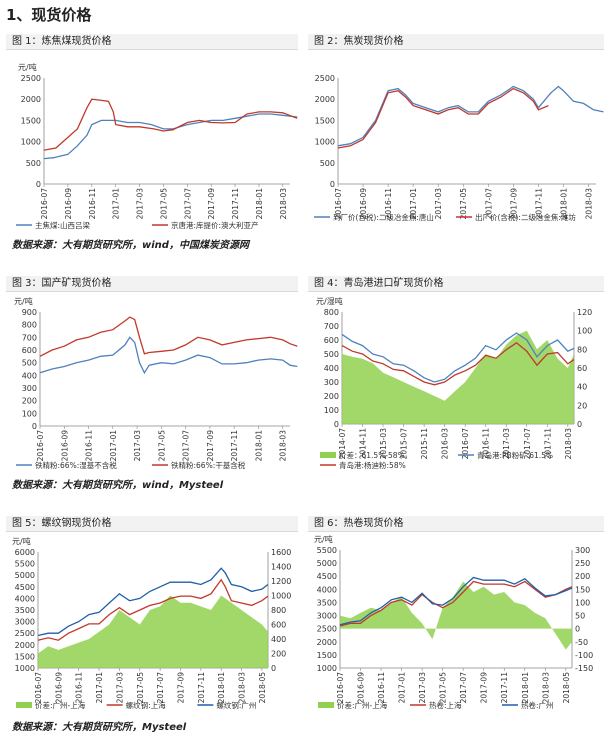 Image resolution: width=609 pixels, height=736 pixels. I want to click on panel-title: 图 1：炼焦煤现货价格, so click(152, 42).